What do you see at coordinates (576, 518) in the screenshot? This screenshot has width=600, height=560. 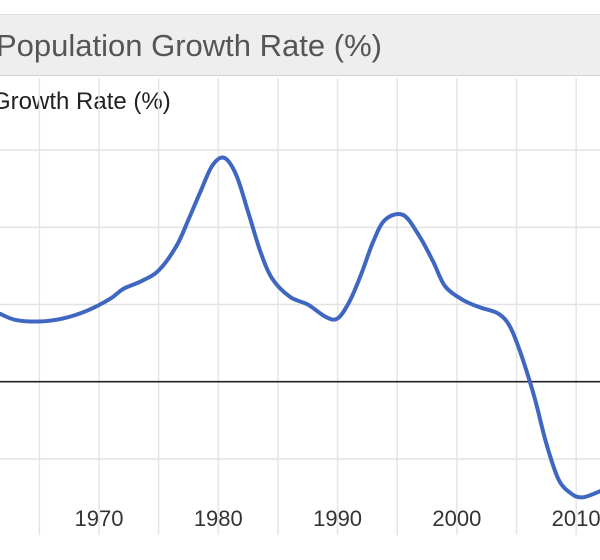 I see `x-tick-label-2010: 2010` at bounding box center [576, 518].